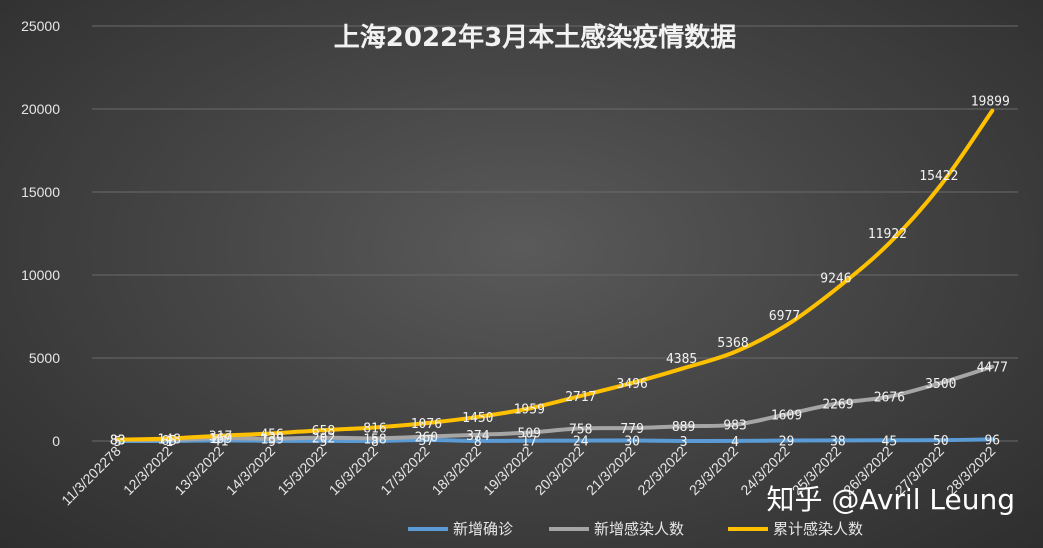  I want to click on data-label-cumulative-infections: 83, so click(118, 441).